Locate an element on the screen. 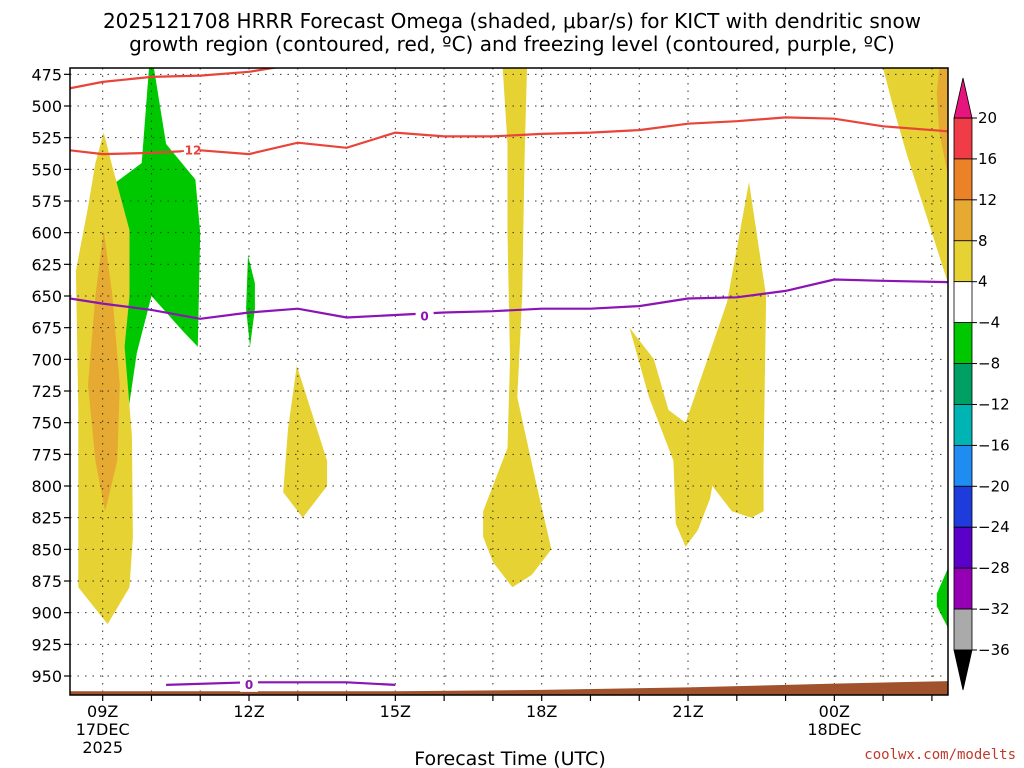 The image size is (1024, 768). y-tick-label: 700 is located at coordinates (46, 359).